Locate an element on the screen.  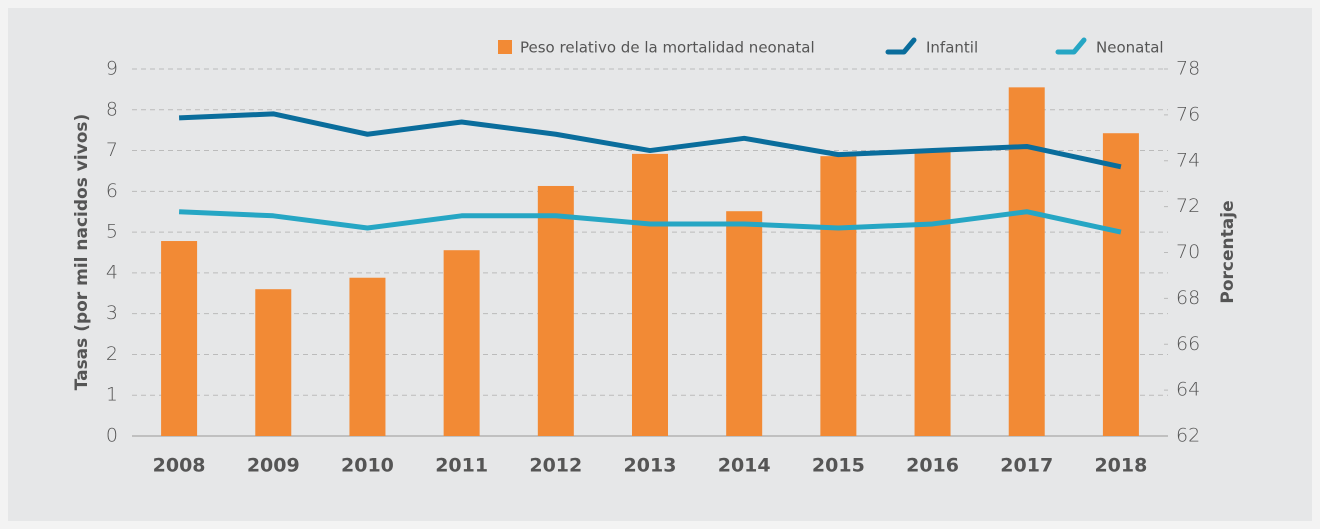
y-tick-label: 9 is located at coordinates (112, 69).